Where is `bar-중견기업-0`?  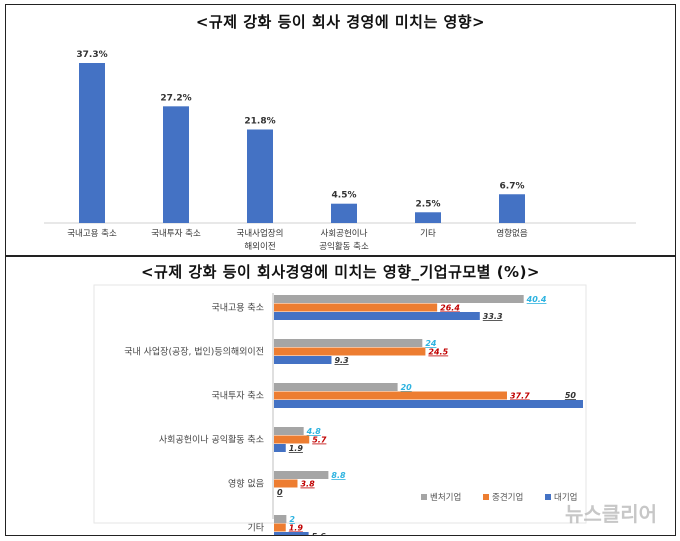 bar-중견기업-0 is located at coordinates (356, 307).